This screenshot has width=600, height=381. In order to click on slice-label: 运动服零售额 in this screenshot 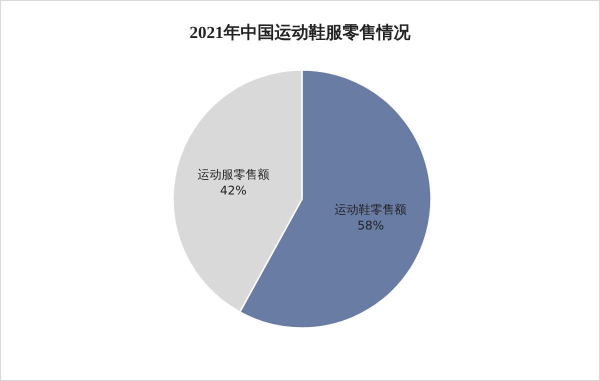, I will do `click(233, 174)`.